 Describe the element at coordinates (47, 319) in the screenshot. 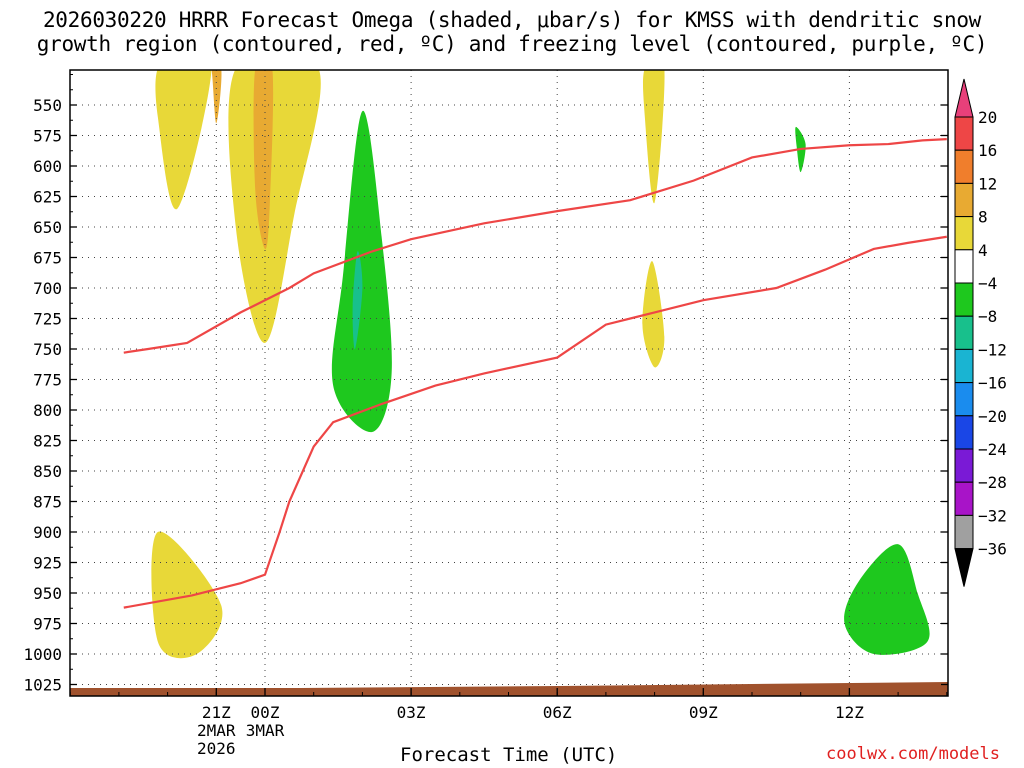

I see `y-tick-label-725: 725` at that location.